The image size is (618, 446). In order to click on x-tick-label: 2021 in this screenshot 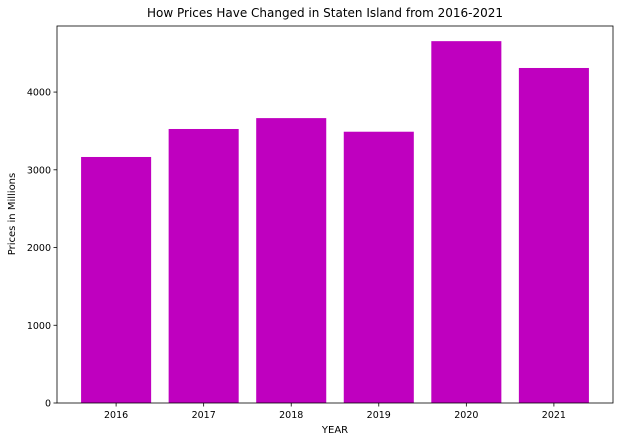, I will do `click(554, 415)`.